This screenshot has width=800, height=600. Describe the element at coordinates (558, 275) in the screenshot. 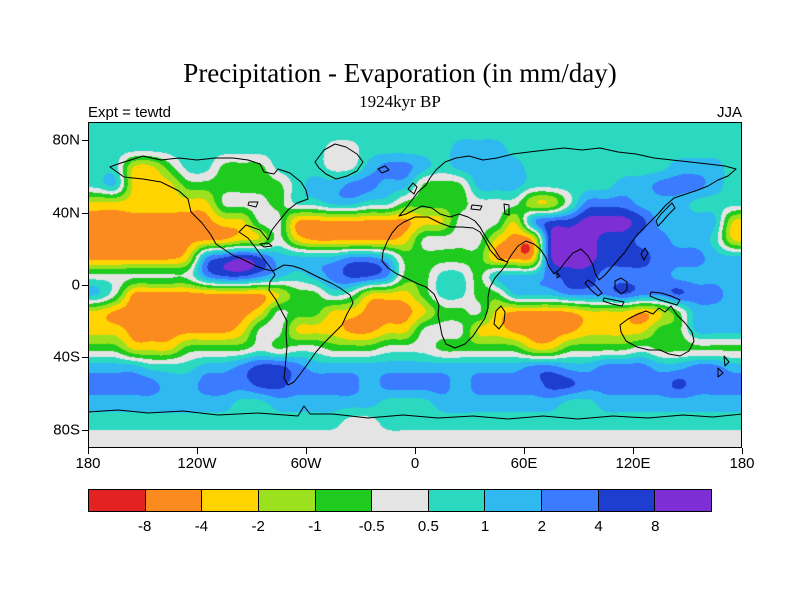

I see `coastline-sri-lanka` at that location.